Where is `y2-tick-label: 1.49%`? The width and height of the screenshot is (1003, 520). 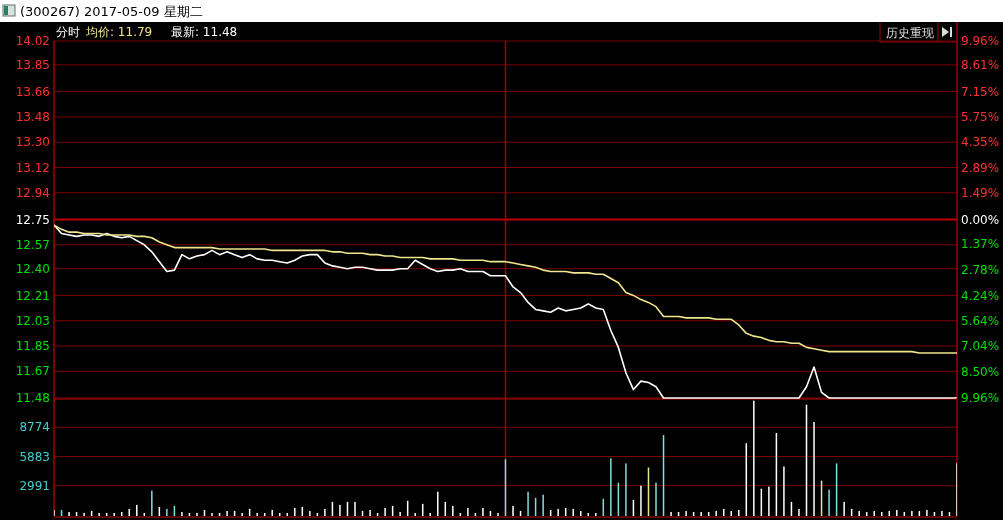 y2-tick-label: 1.49% is located at coordinates (980, 193).